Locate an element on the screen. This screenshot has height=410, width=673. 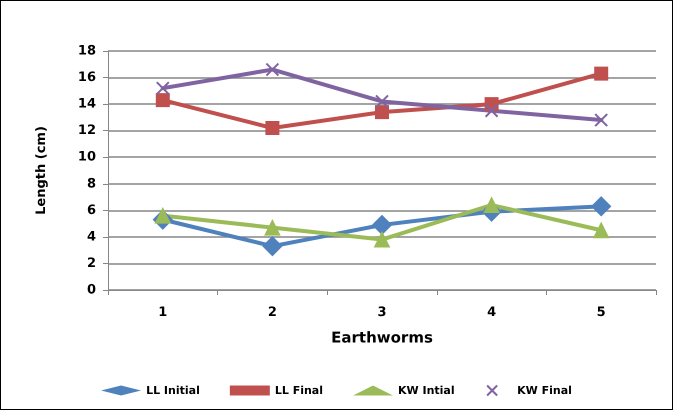
y-tick-label: 8 is located at coordinates (91, 184).